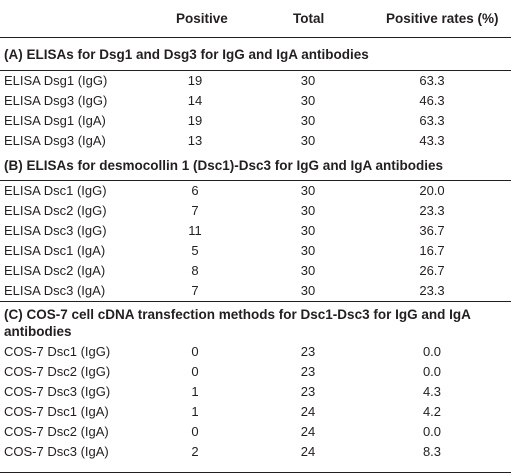 This screenshot has height=473, width=511. What do you see at coordinates (57, 391) in the screenshot?
I see `row-label: COS-7 Dsc3 (IgG)` at bounding box center [57, 391].